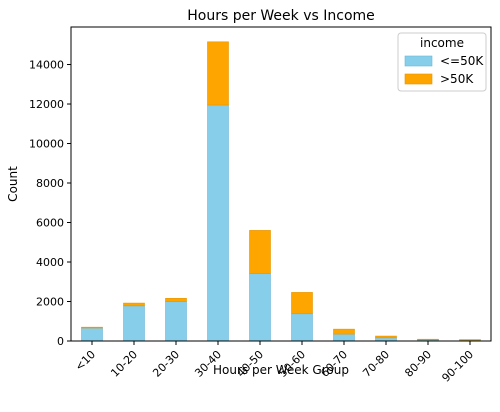 The image size is (500, 412). I want to click on x-tick-label: <10, so click(86, 361).